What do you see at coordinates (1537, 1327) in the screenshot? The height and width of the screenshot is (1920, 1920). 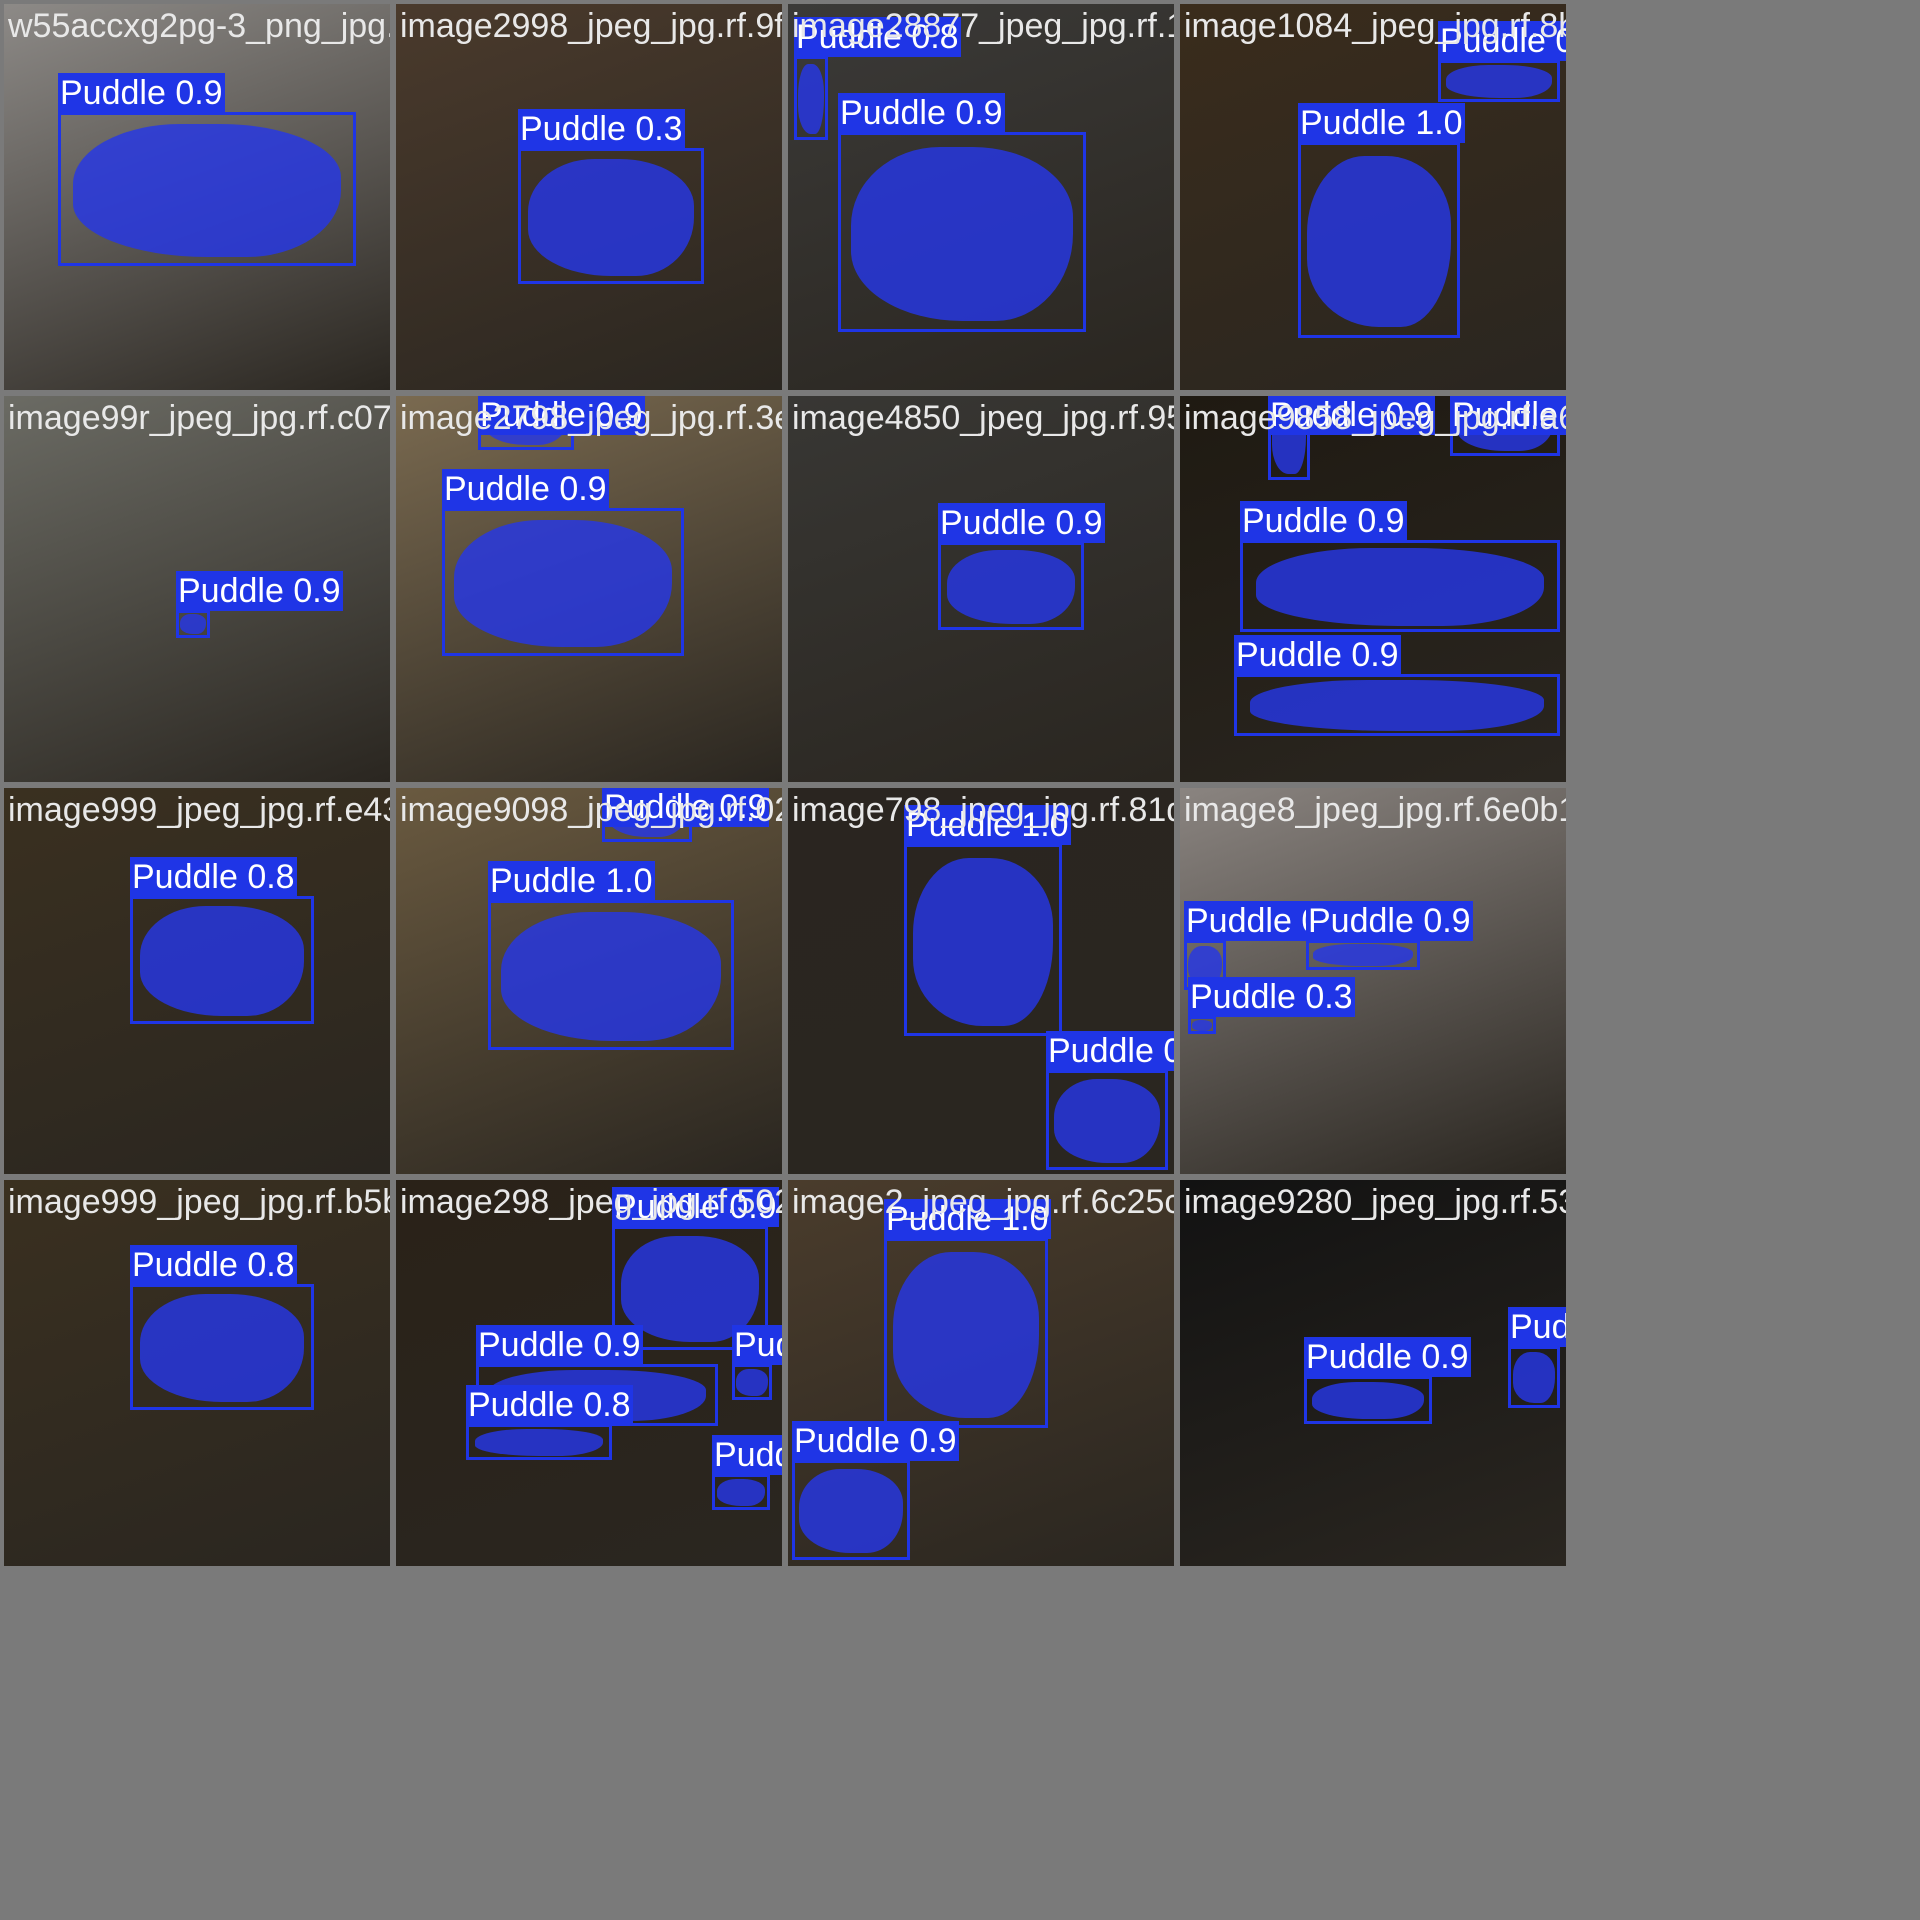 I see `detection-label: Puddle 0.6` at bounding box center [1537, 1327].